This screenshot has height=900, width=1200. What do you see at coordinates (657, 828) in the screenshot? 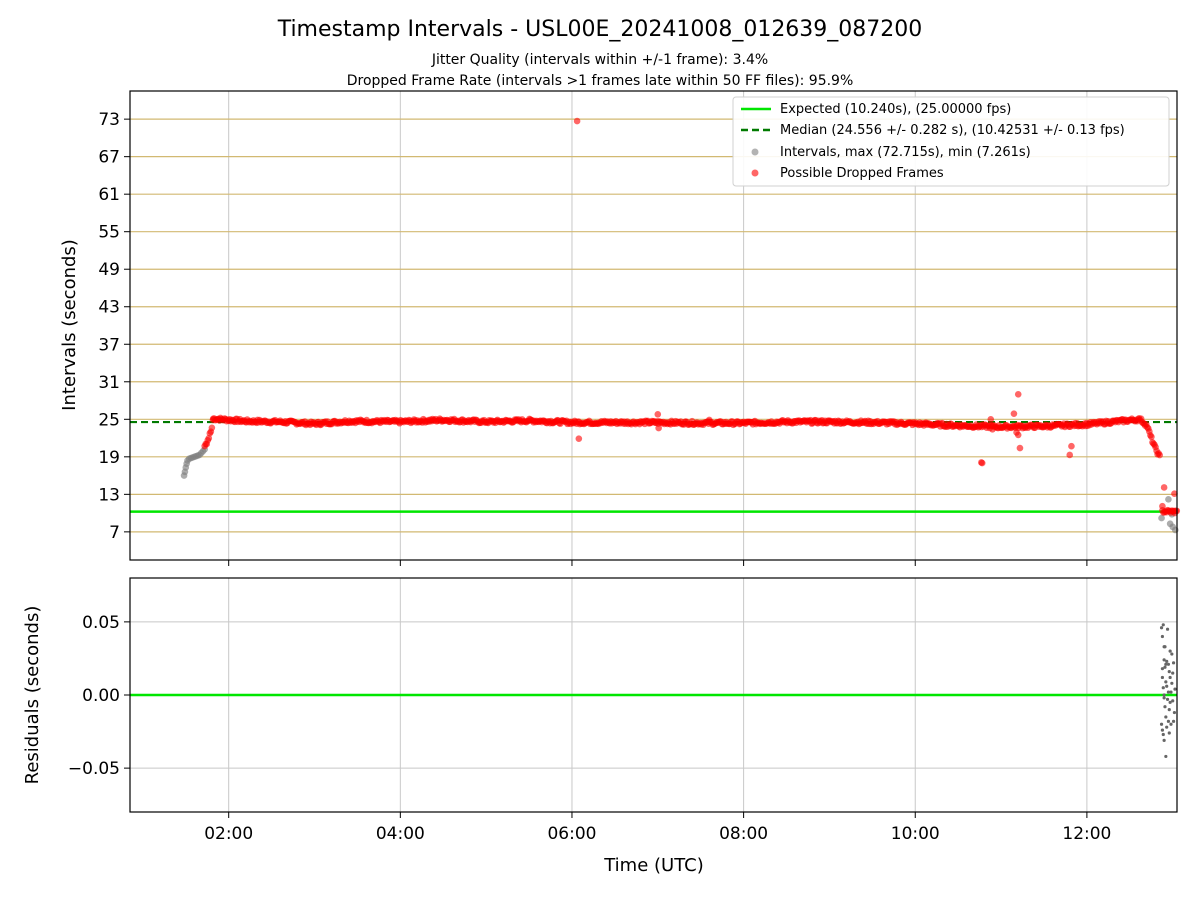
I see `residuals-x-ticks: 02:00 04:00 06:00 08:00 10:00 12:00` at bounding box center [657, 828].